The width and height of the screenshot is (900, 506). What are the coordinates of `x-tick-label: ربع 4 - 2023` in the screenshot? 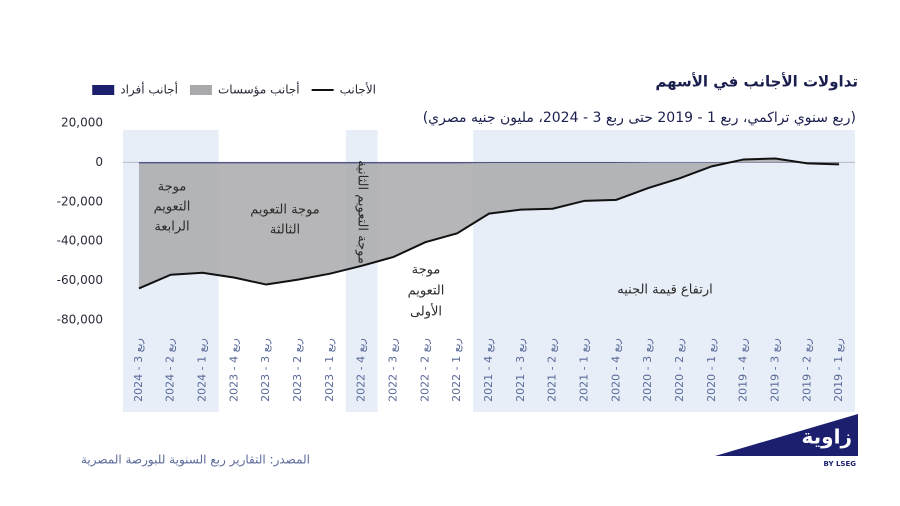 It's located at (233, 370).